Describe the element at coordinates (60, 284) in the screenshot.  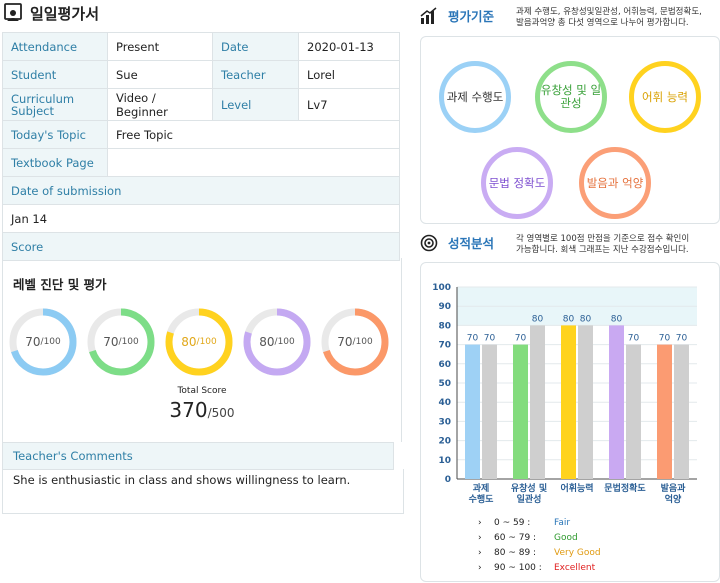
I see `level-title: 레벨 진단 및 평가` at that location.